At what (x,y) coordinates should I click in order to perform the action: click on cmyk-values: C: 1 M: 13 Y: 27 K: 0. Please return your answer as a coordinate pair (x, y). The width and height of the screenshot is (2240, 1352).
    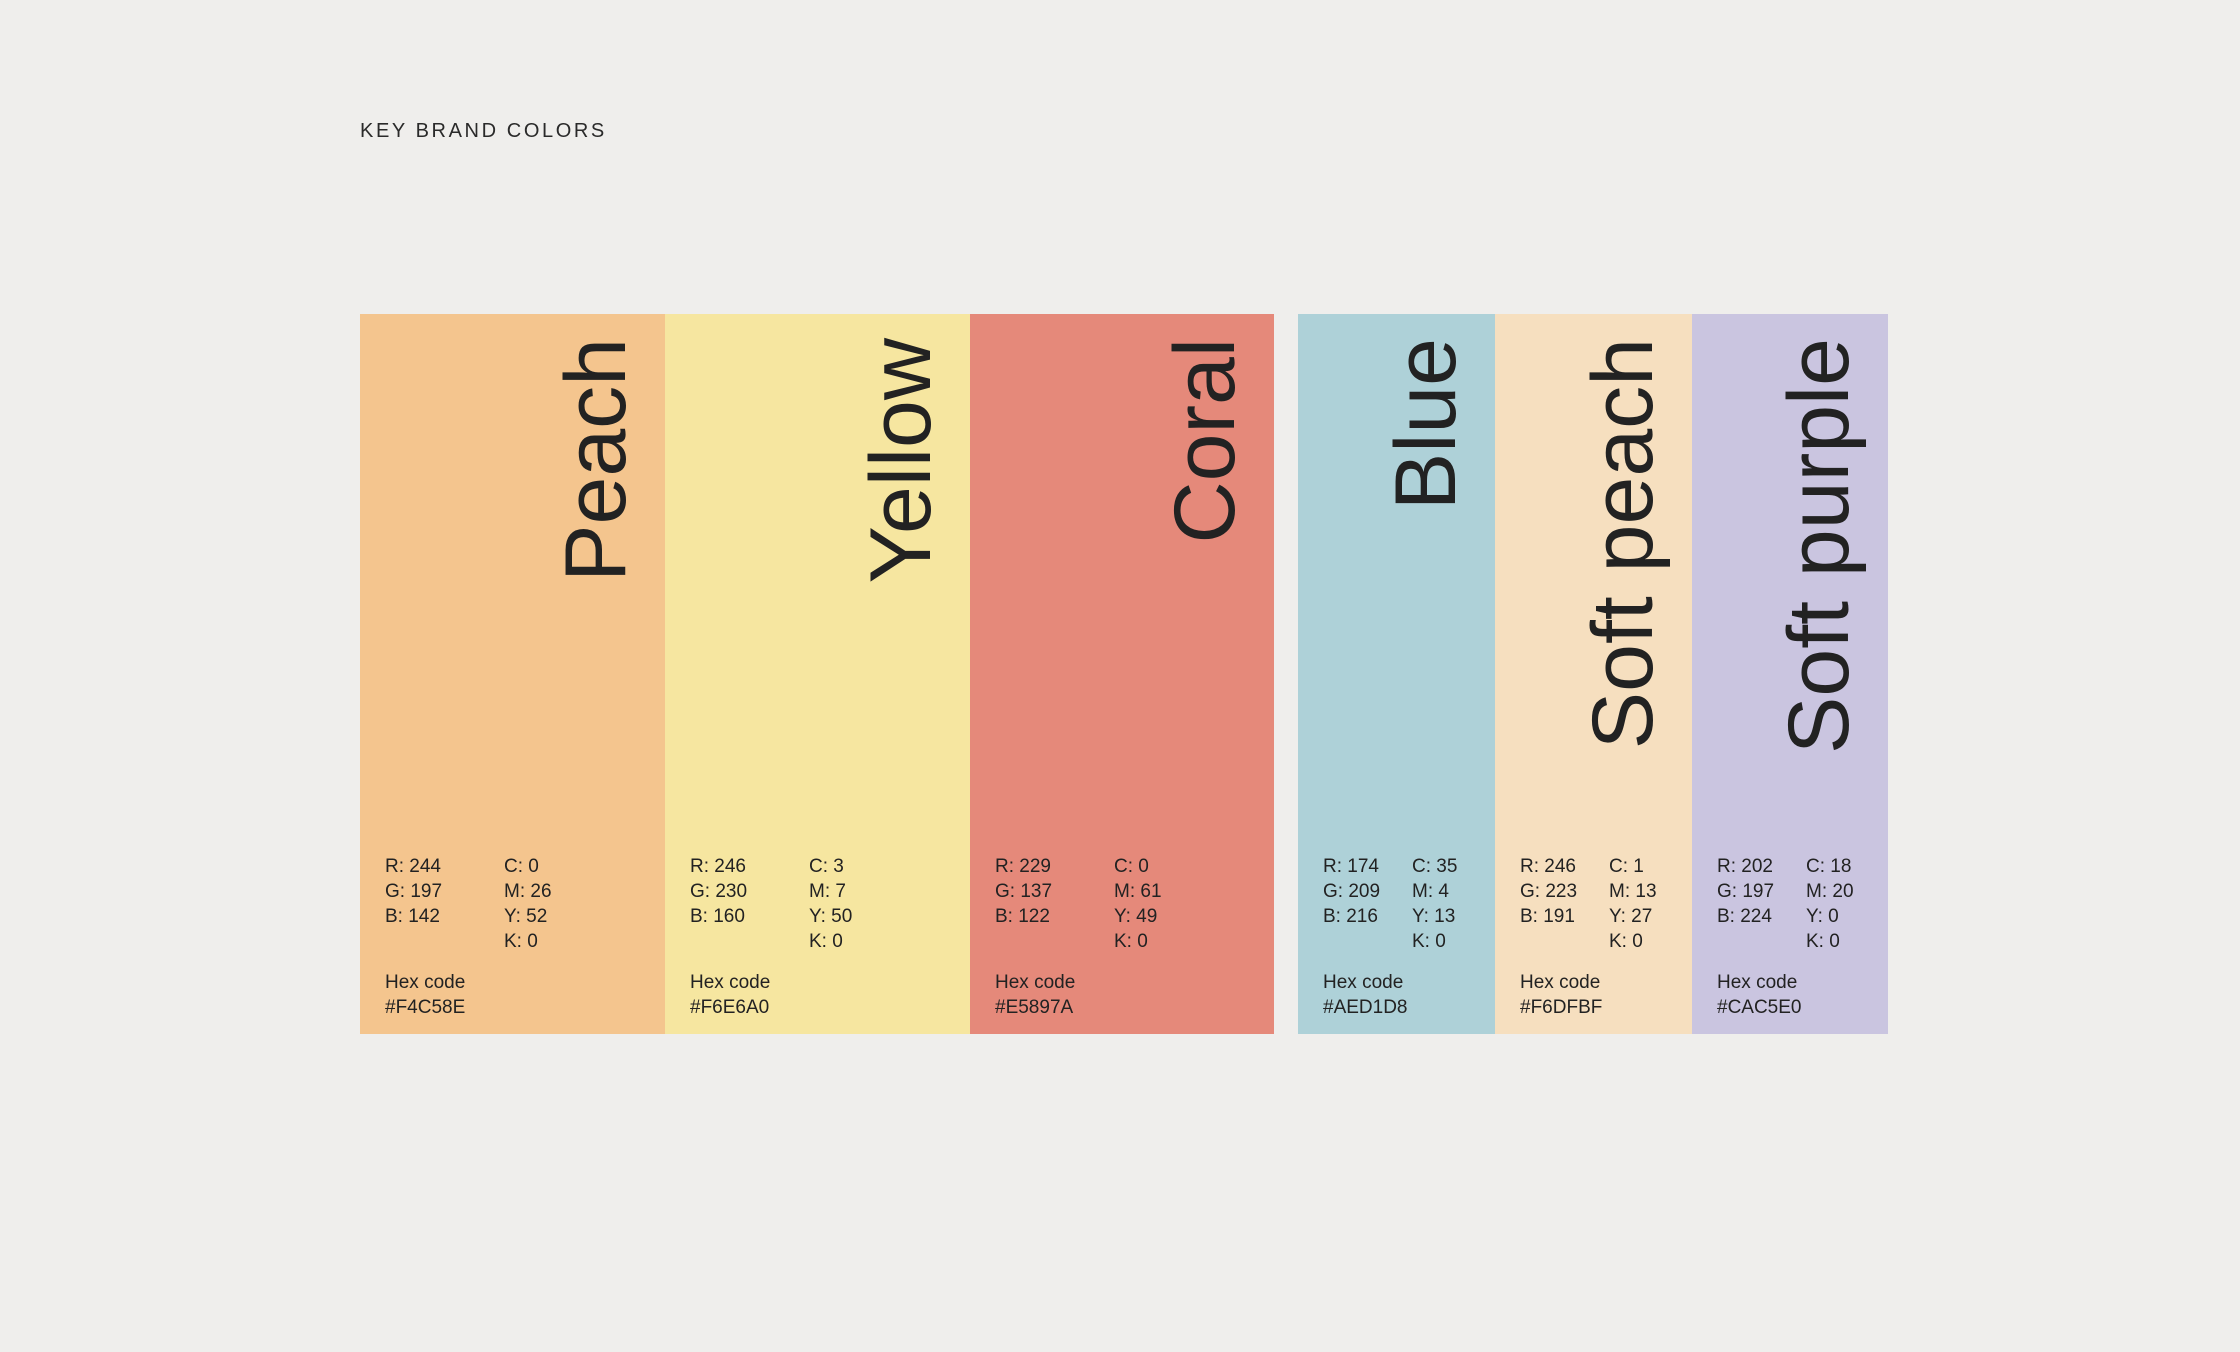
    Looking at the image, I should click on (1633, 904).